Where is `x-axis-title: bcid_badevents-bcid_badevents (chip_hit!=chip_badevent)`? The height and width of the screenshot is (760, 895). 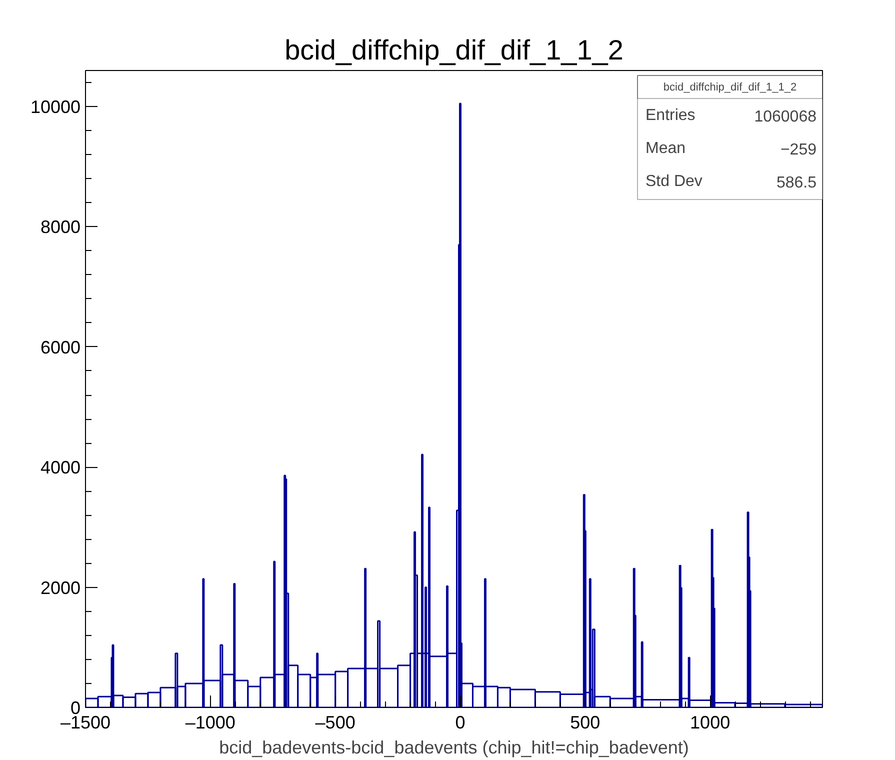
x-axis-title: bcid_badevents-bcid_badevents (chip_hit!=chip_badevent) is located at coordinates (454, 748).